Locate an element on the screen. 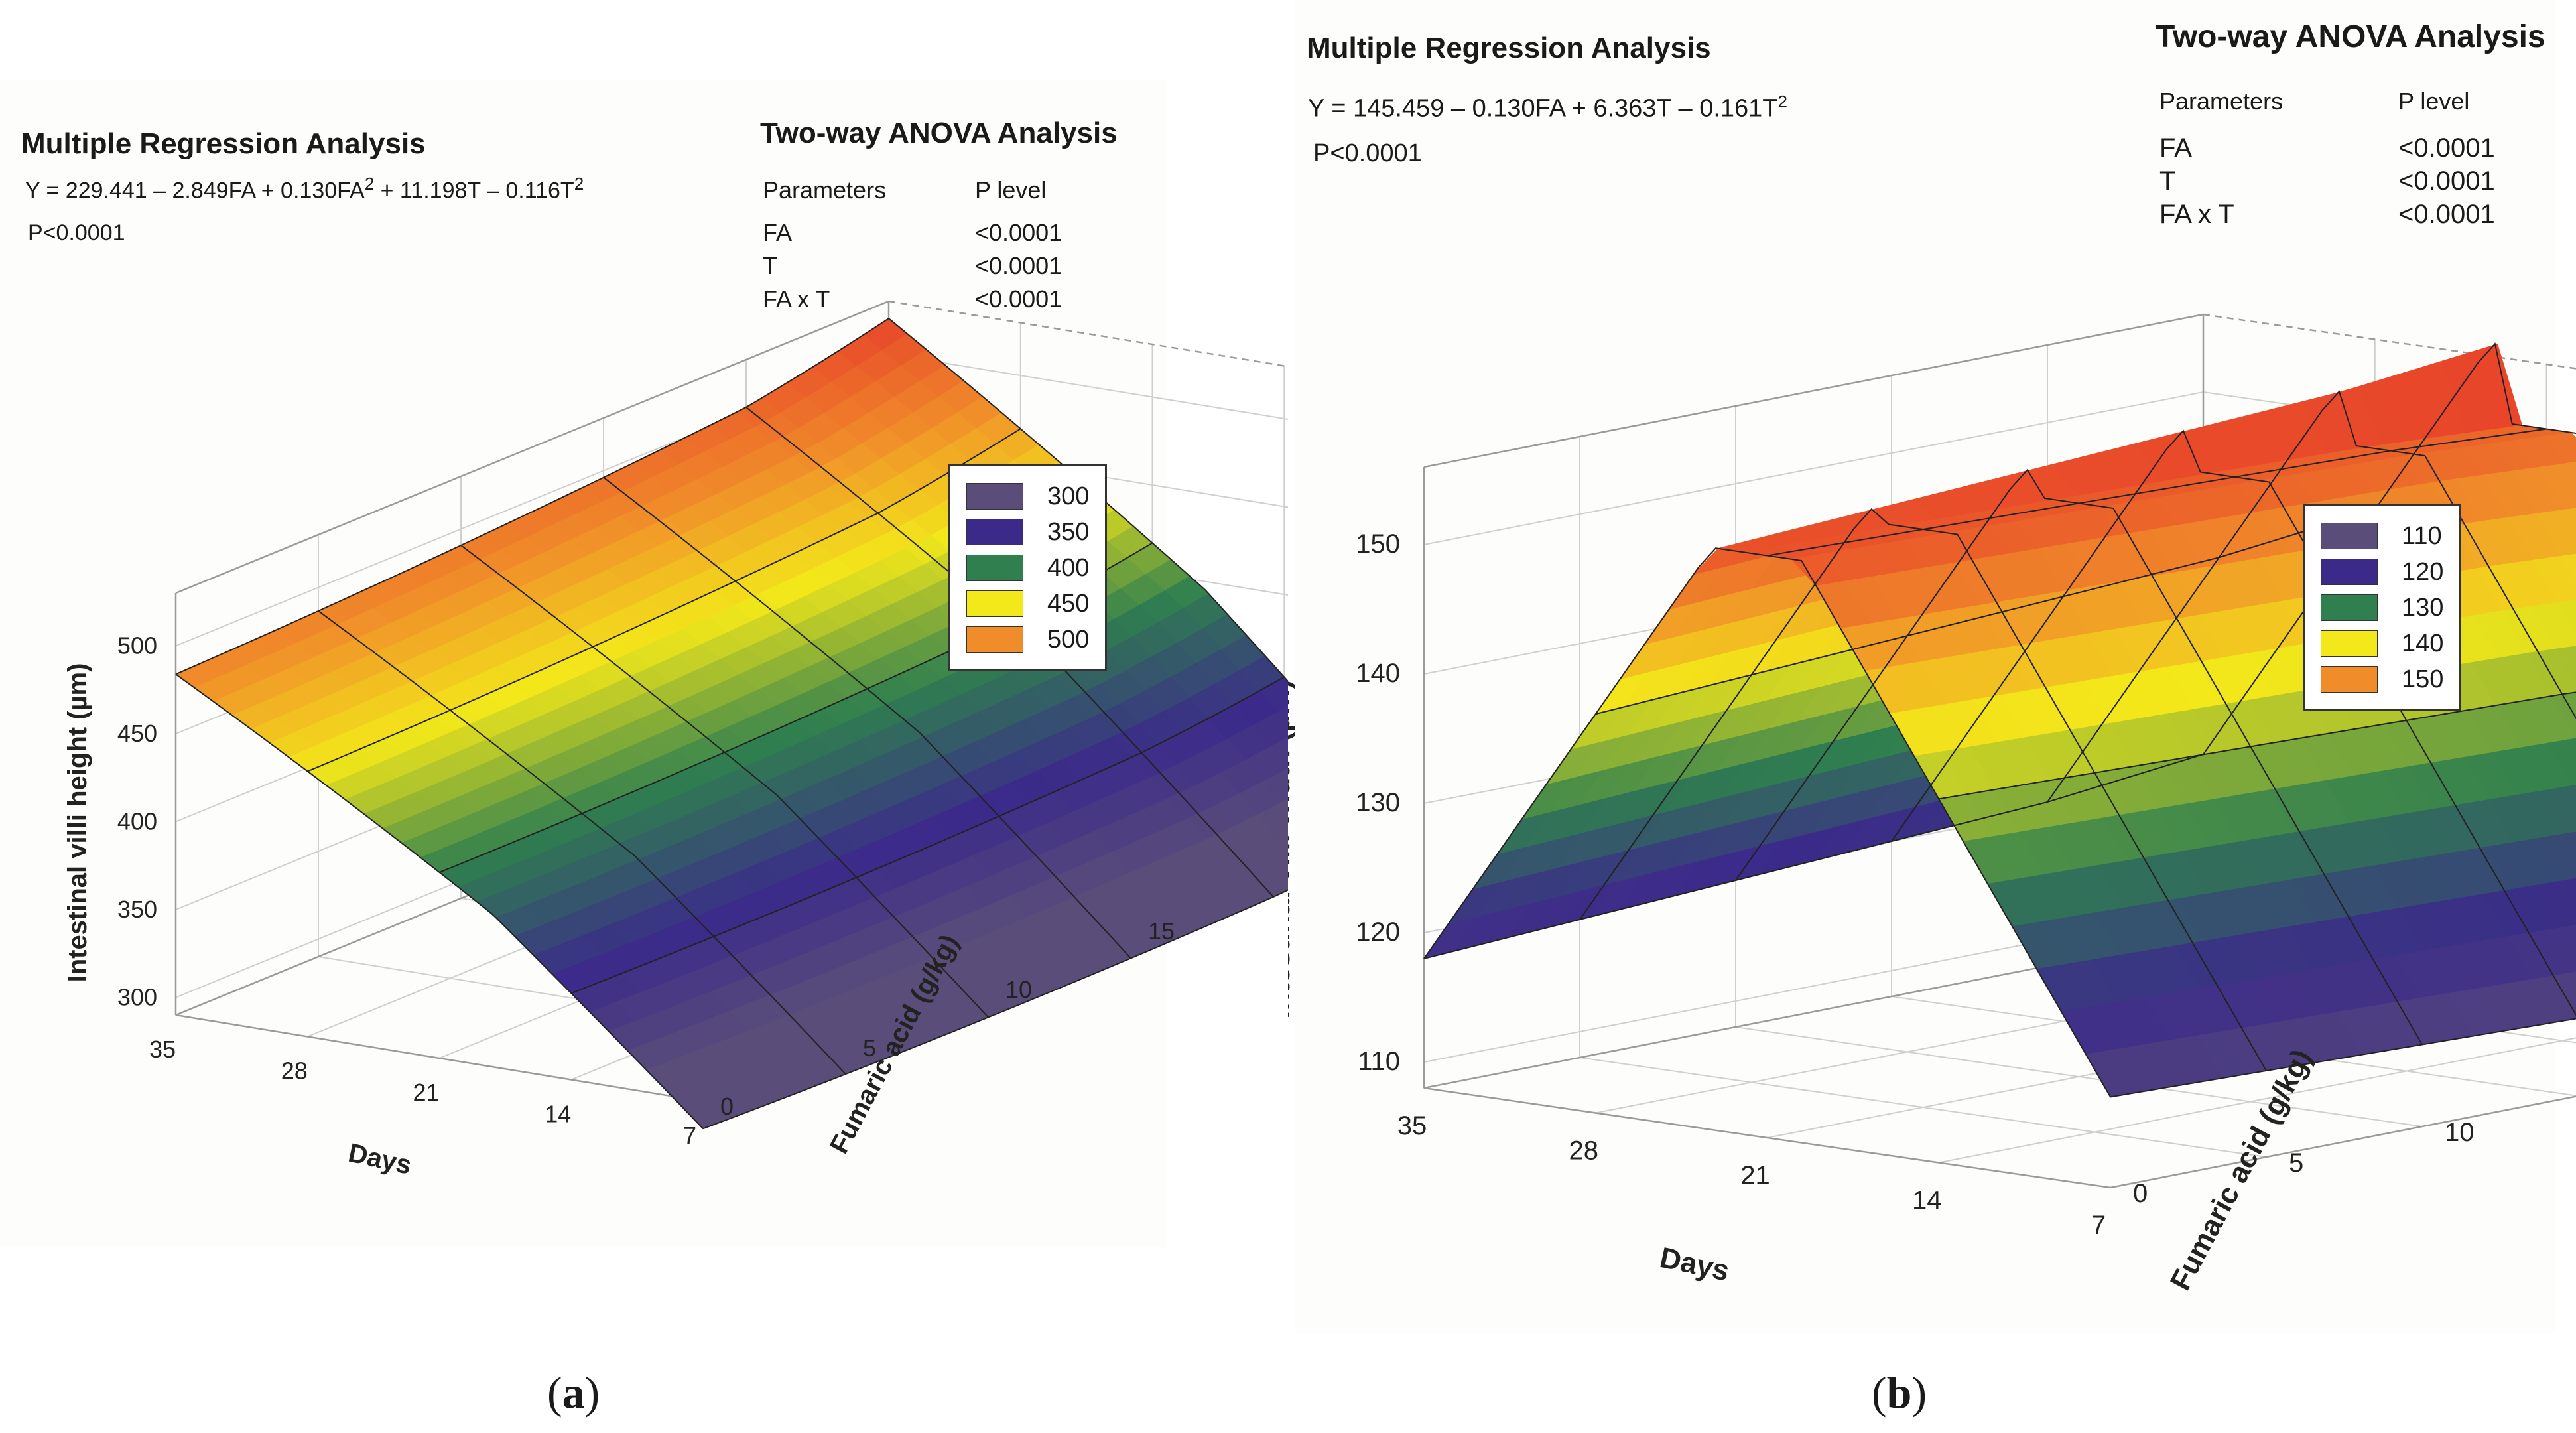 This screenshot has width=2576, height=1433. z-axis-title: Intestinal villi height (µm) is located at coordinates (78, 823).